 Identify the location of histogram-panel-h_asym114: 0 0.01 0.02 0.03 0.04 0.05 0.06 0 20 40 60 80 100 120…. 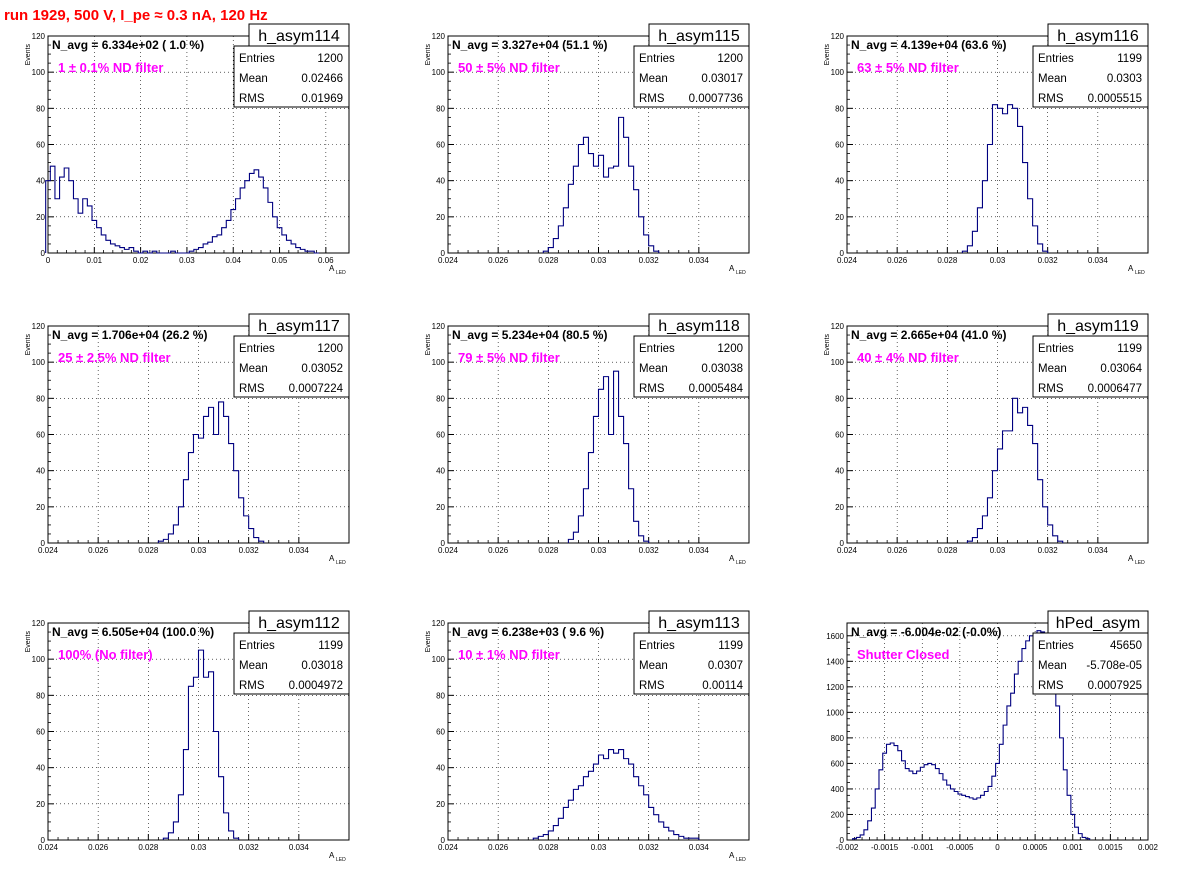
(187, 149).